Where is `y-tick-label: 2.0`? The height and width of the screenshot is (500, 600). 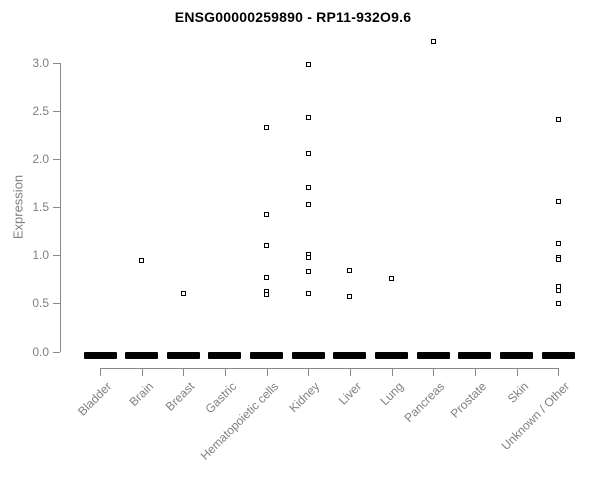
y-tick-label: 2.0 is located at coordinates (40, 158).